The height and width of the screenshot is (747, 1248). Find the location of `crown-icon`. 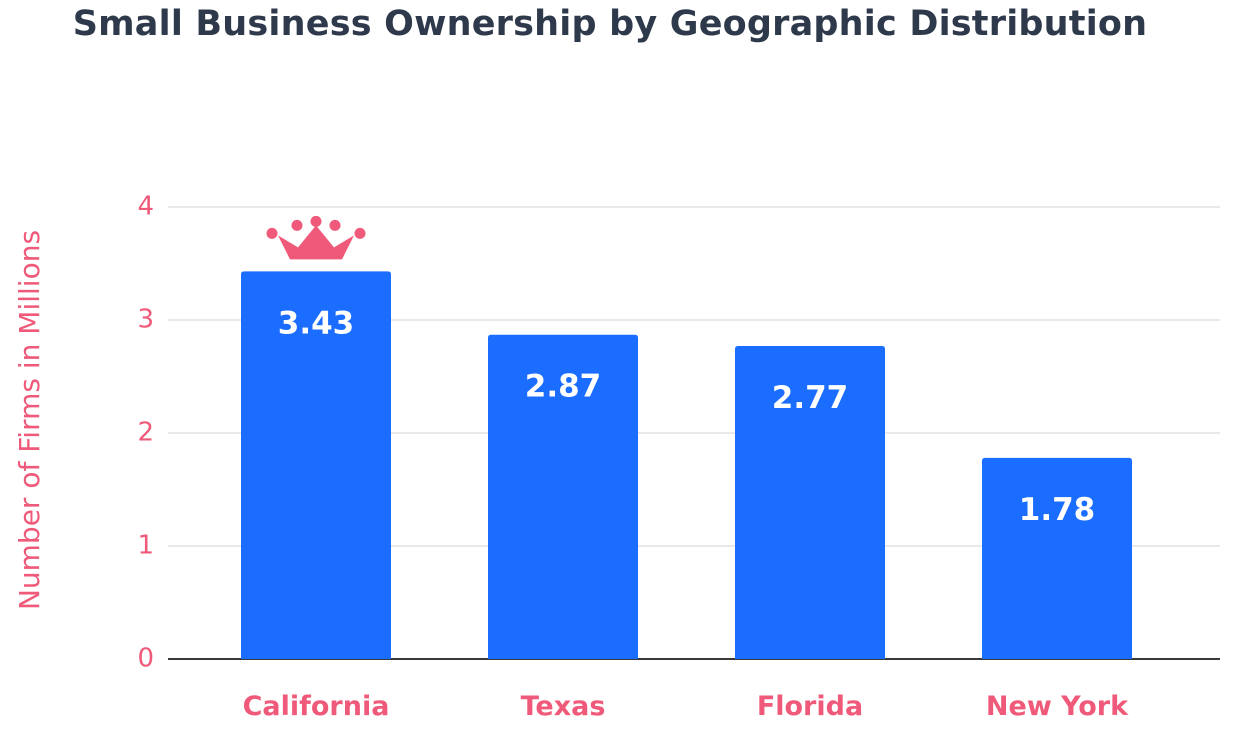

crown-icon is located at coordinates (316, 237).